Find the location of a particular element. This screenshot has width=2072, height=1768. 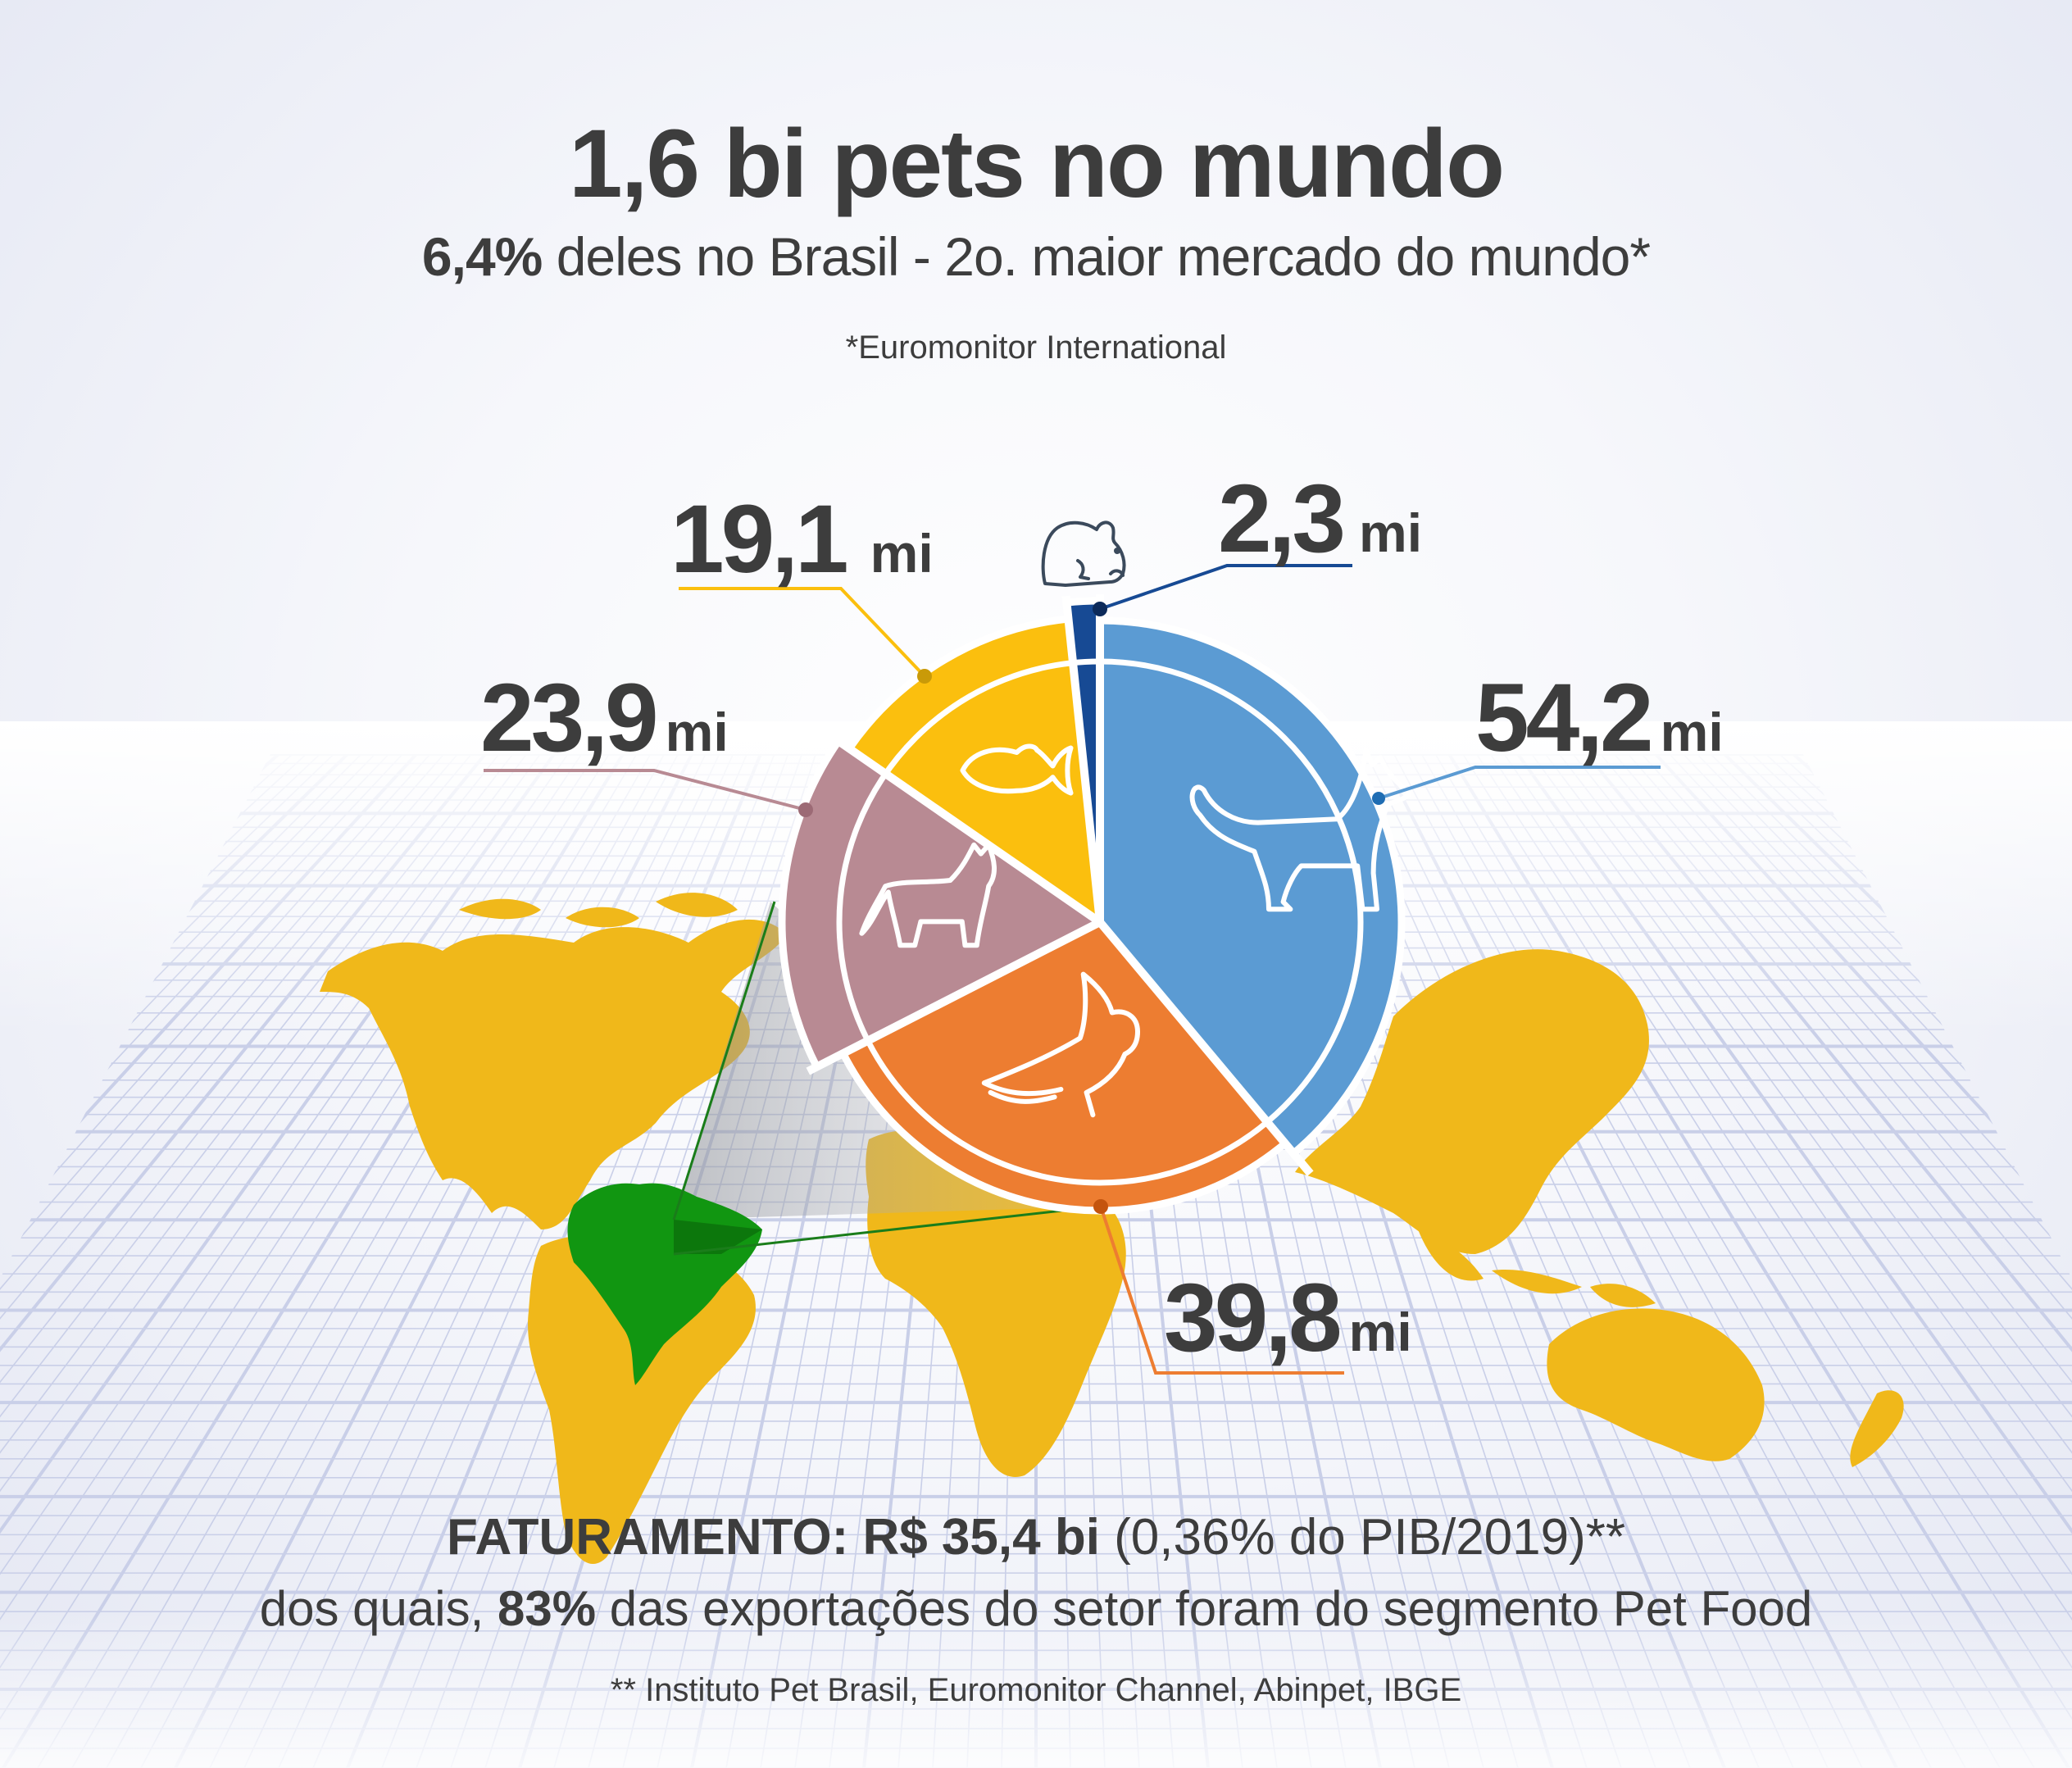

label-cats: 23,9 mi is located at coordinates (604, 718).